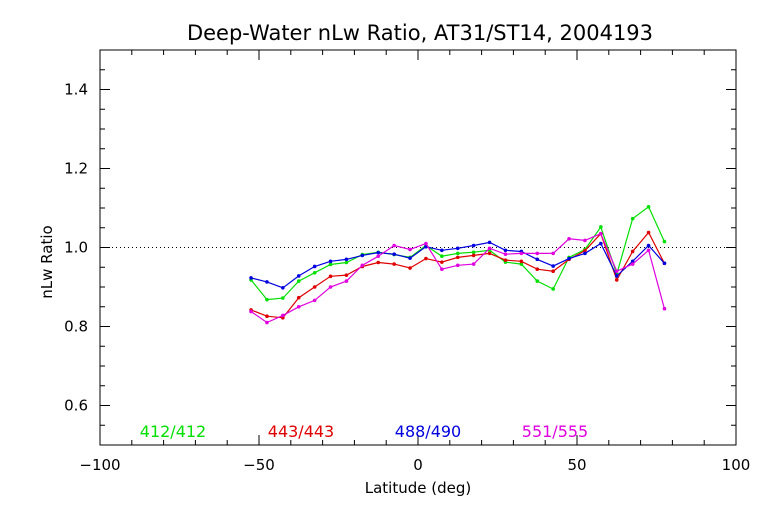 The width and height of the screenshot is (768, 512). I want to click on chart-title: Deep-Water nLw Ratio, AT31/ST14, 2004193, so click(420, 33).